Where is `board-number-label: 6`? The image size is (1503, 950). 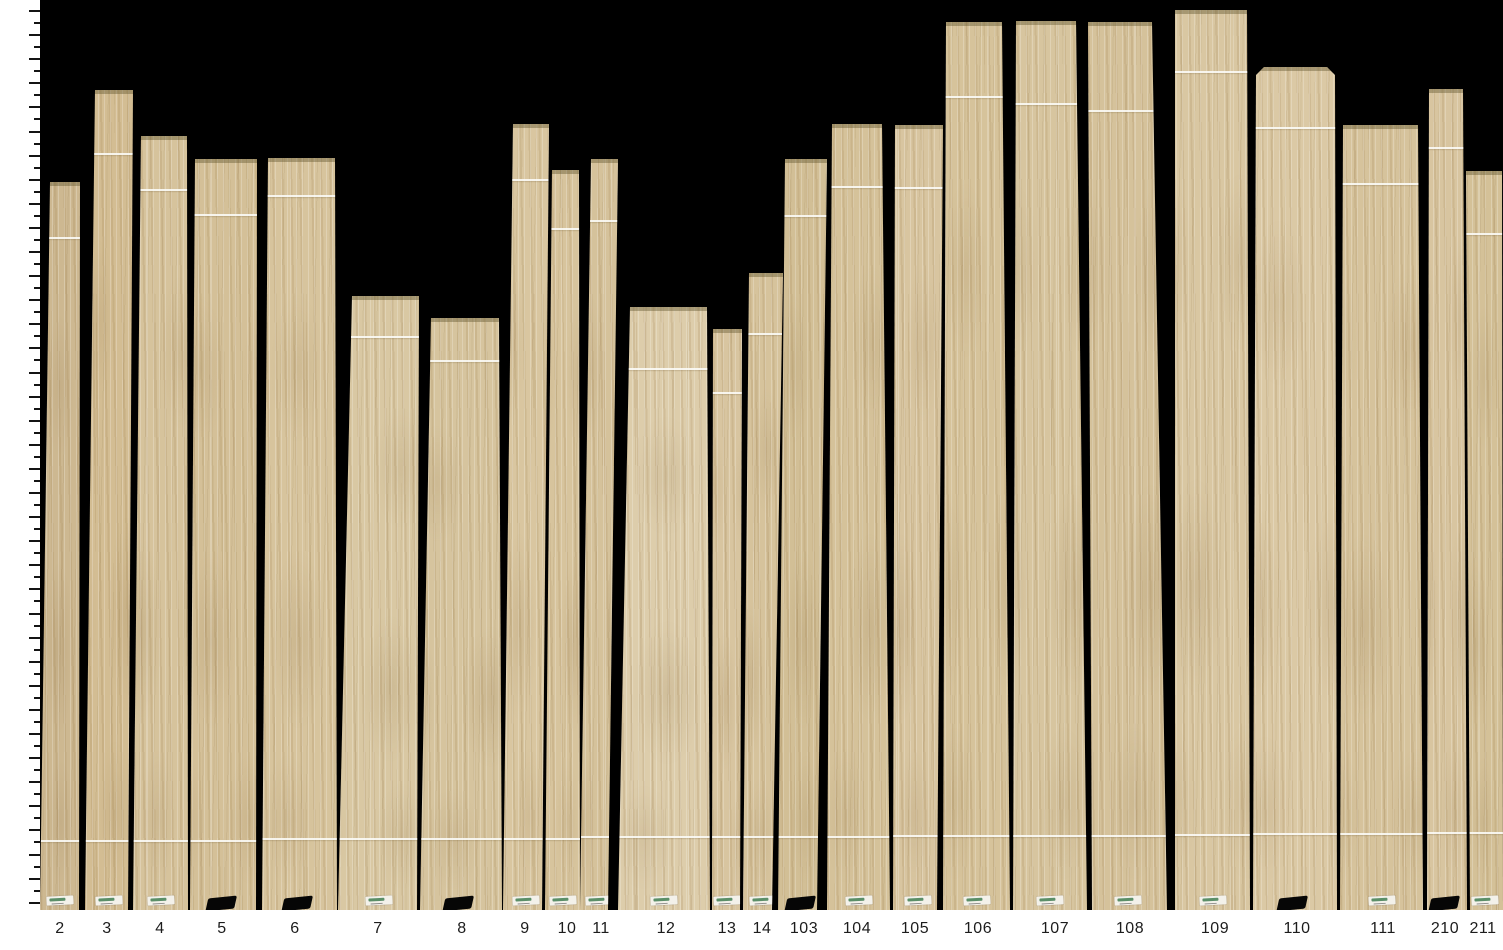
board-number-label: 6 is located at coordinates (295, 928).